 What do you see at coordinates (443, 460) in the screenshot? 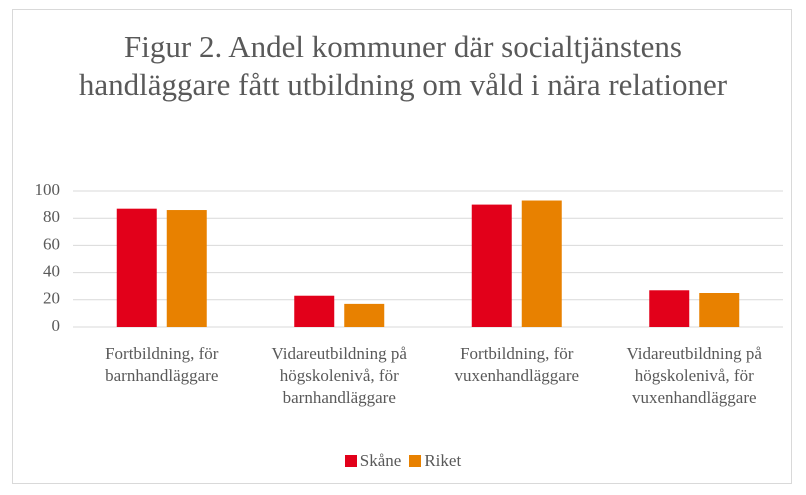
I see `legend-label: Riket` at bounding box center [443, 460].